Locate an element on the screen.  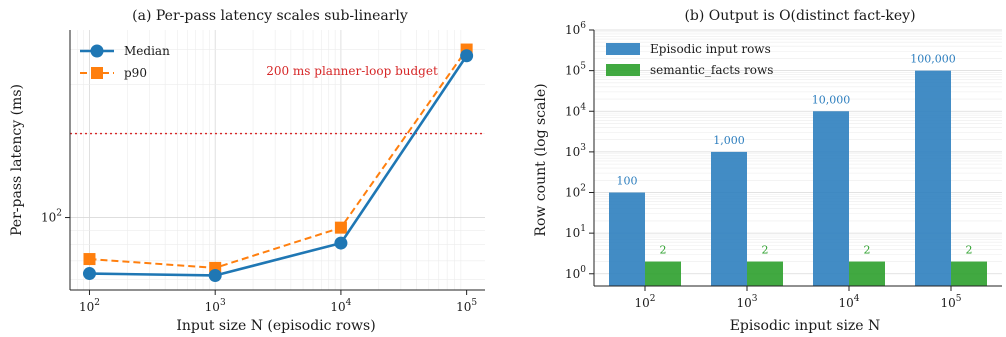
panel-a-x-tick-label: 10² is located at coordinates (89, 306).